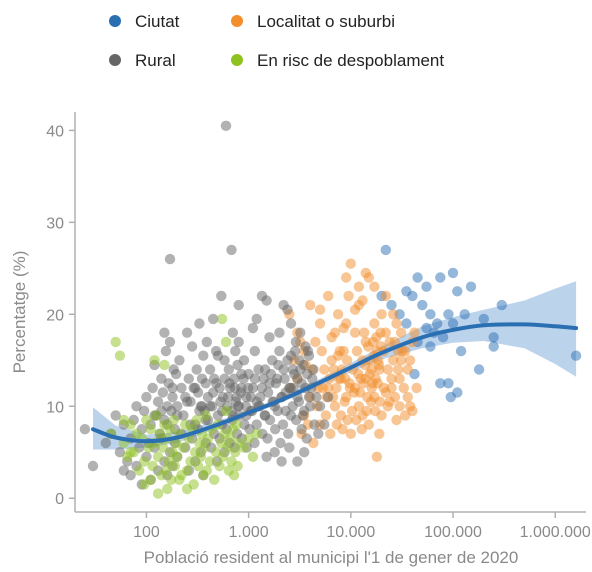 This screenshot has width=592, height=572. Describe the element at coordinates (55, 131) in the screenshot. I see `y-tick-label: 40` at that location.